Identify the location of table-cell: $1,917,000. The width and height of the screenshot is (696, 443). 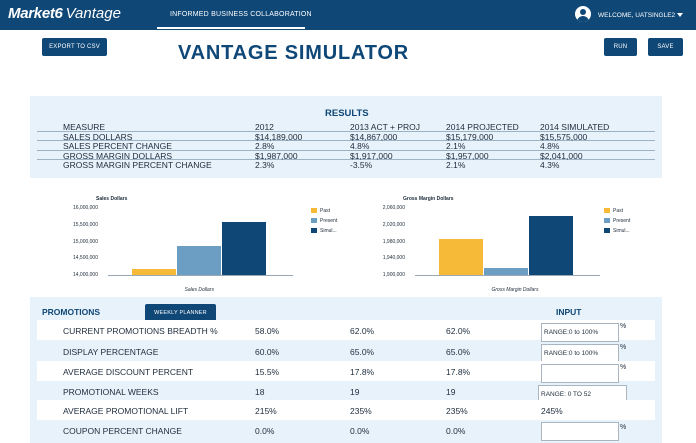
(371, 155).